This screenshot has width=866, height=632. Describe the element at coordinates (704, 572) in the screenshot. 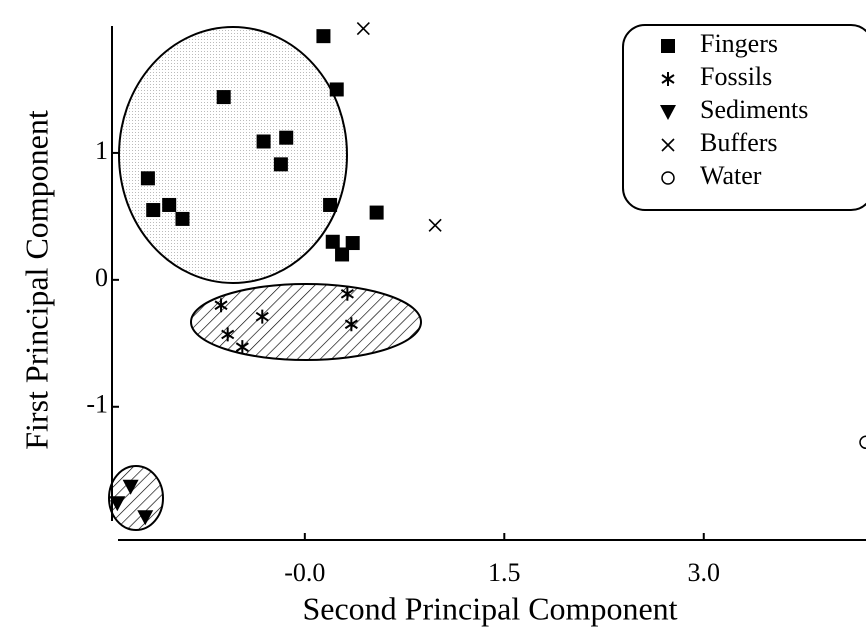

I see `x-tick-label: 3.0` at that location.